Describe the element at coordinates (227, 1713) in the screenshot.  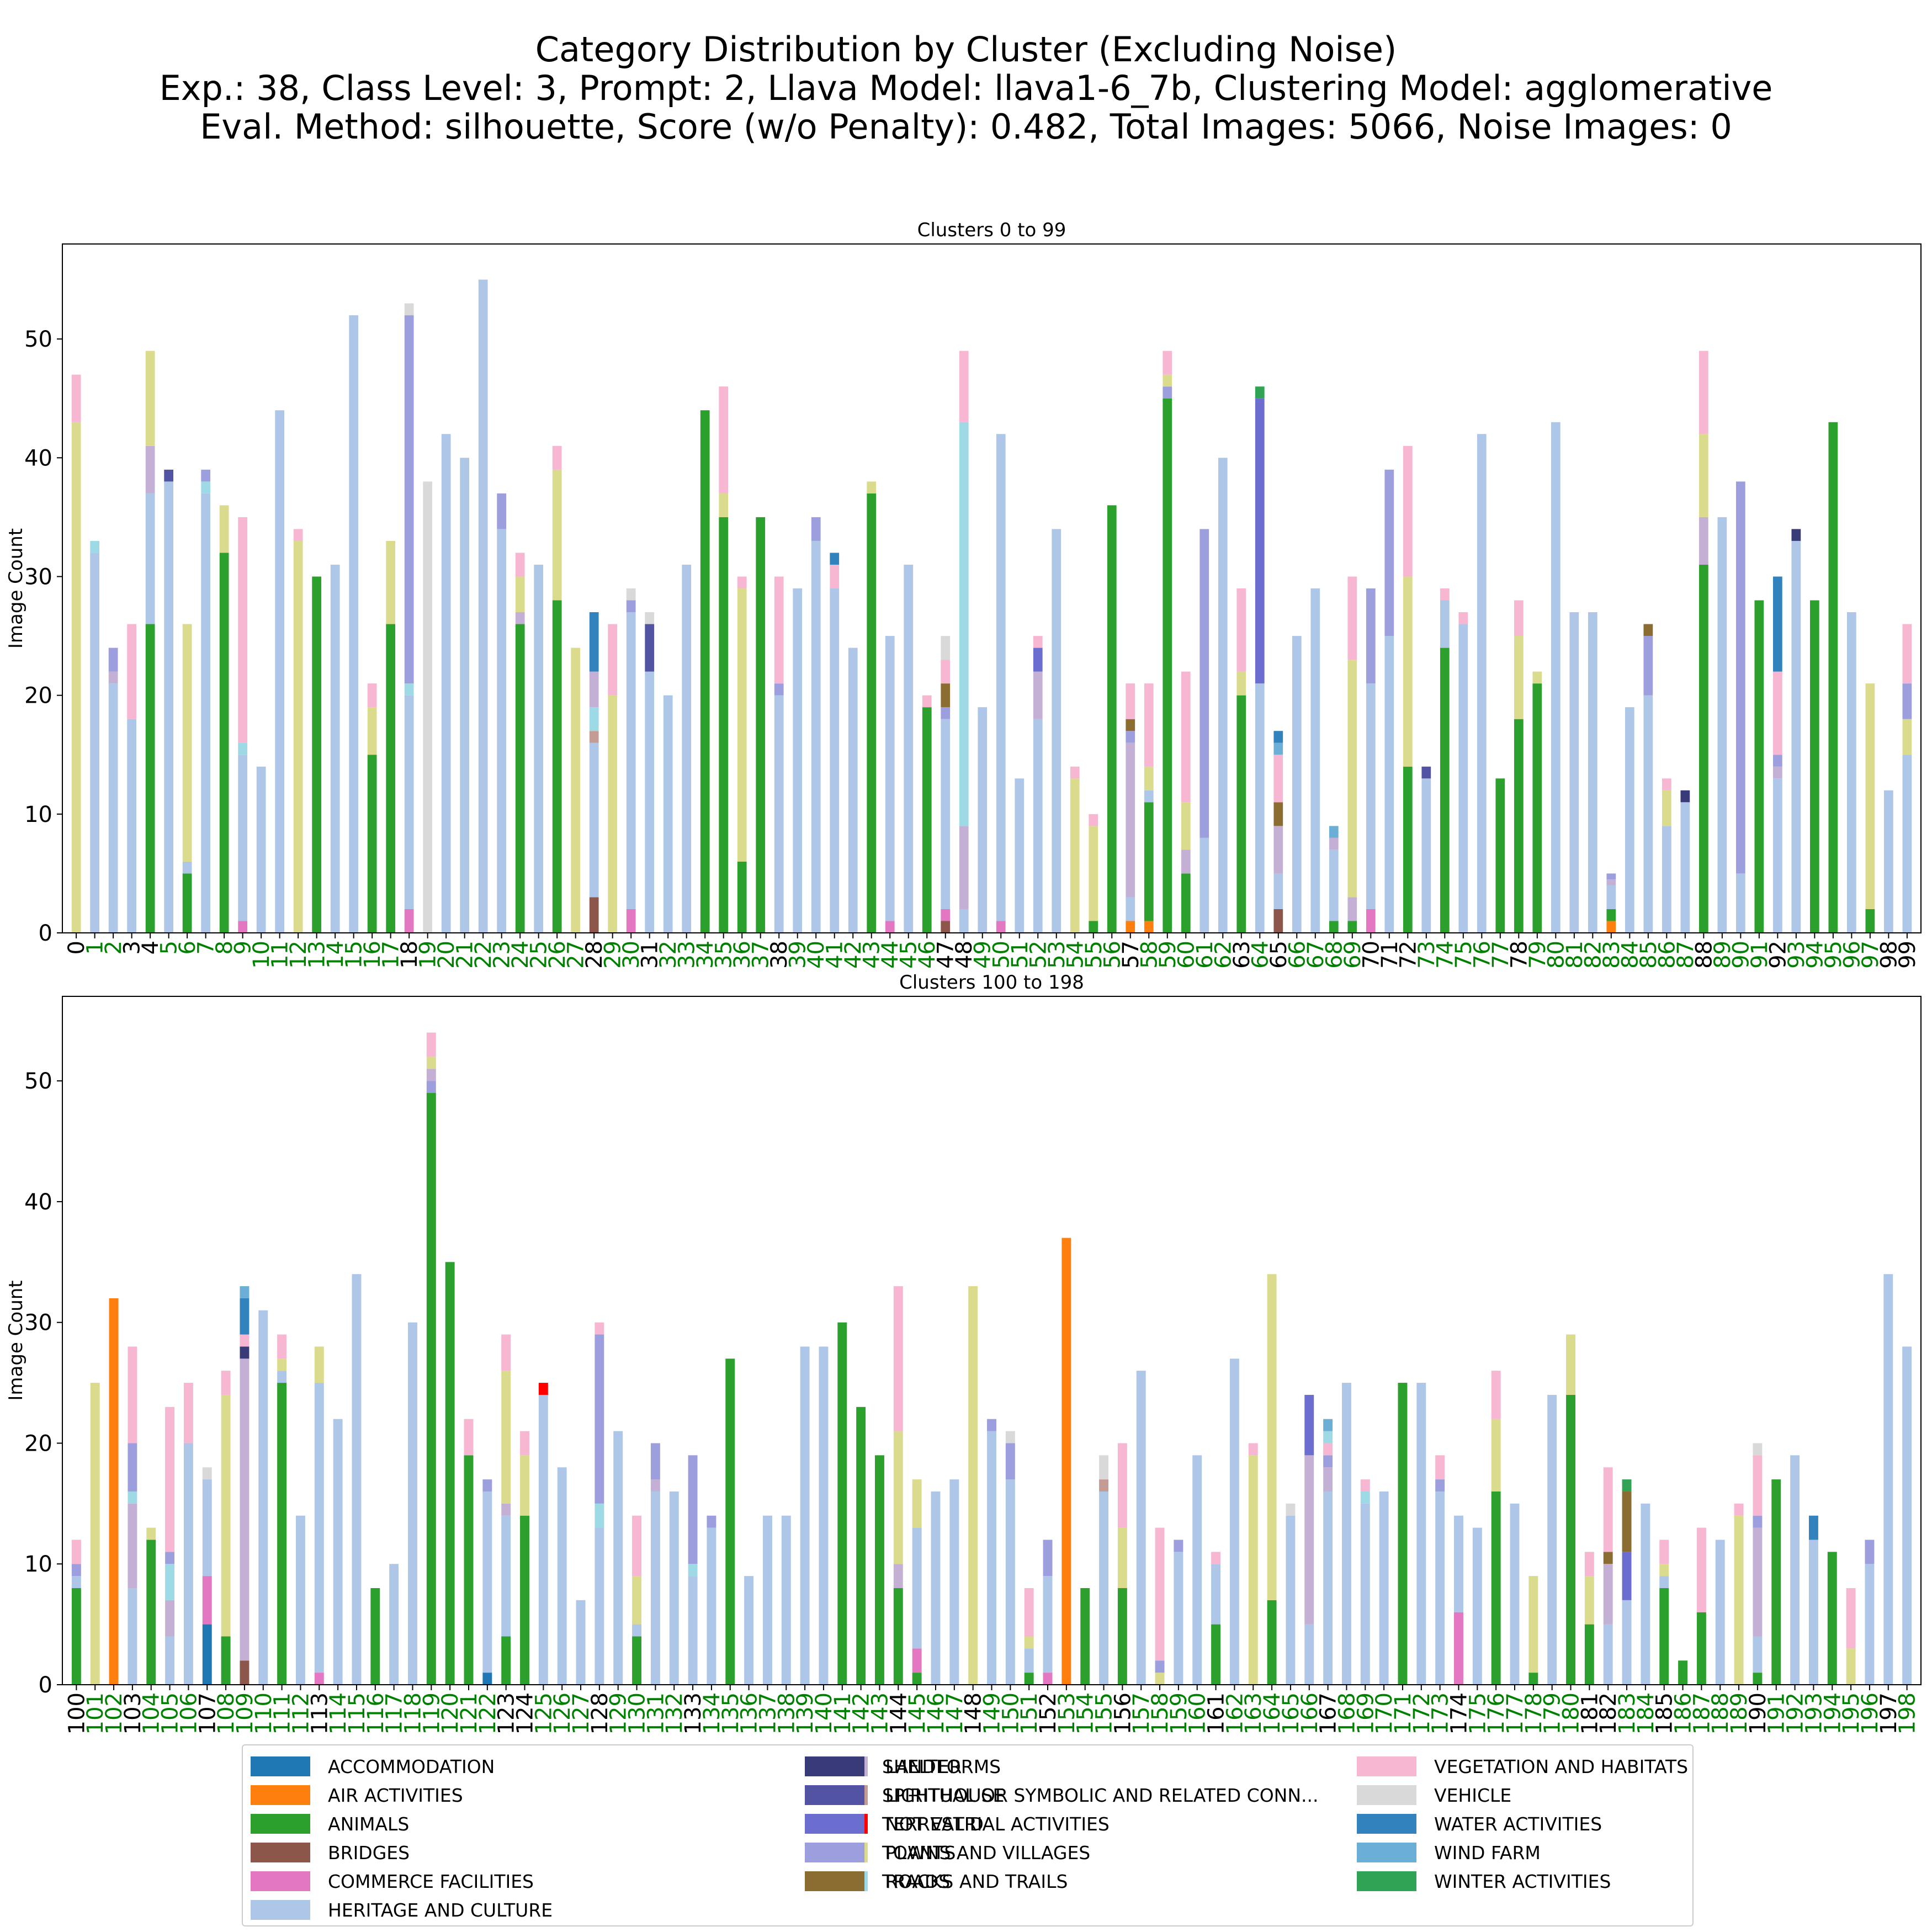
I see `x-tick-label: 108` at that location.